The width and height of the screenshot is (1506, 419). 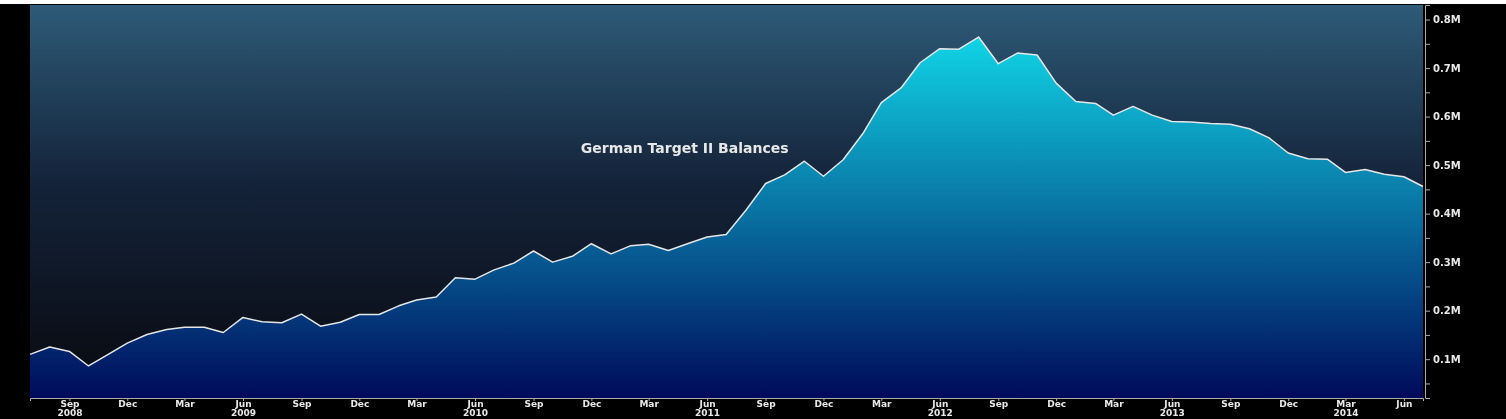 What do you see at coordinates (1404, 404) in the screenshot?
I see `x-tick-label: Jun` at bounding box center [1404, 404].